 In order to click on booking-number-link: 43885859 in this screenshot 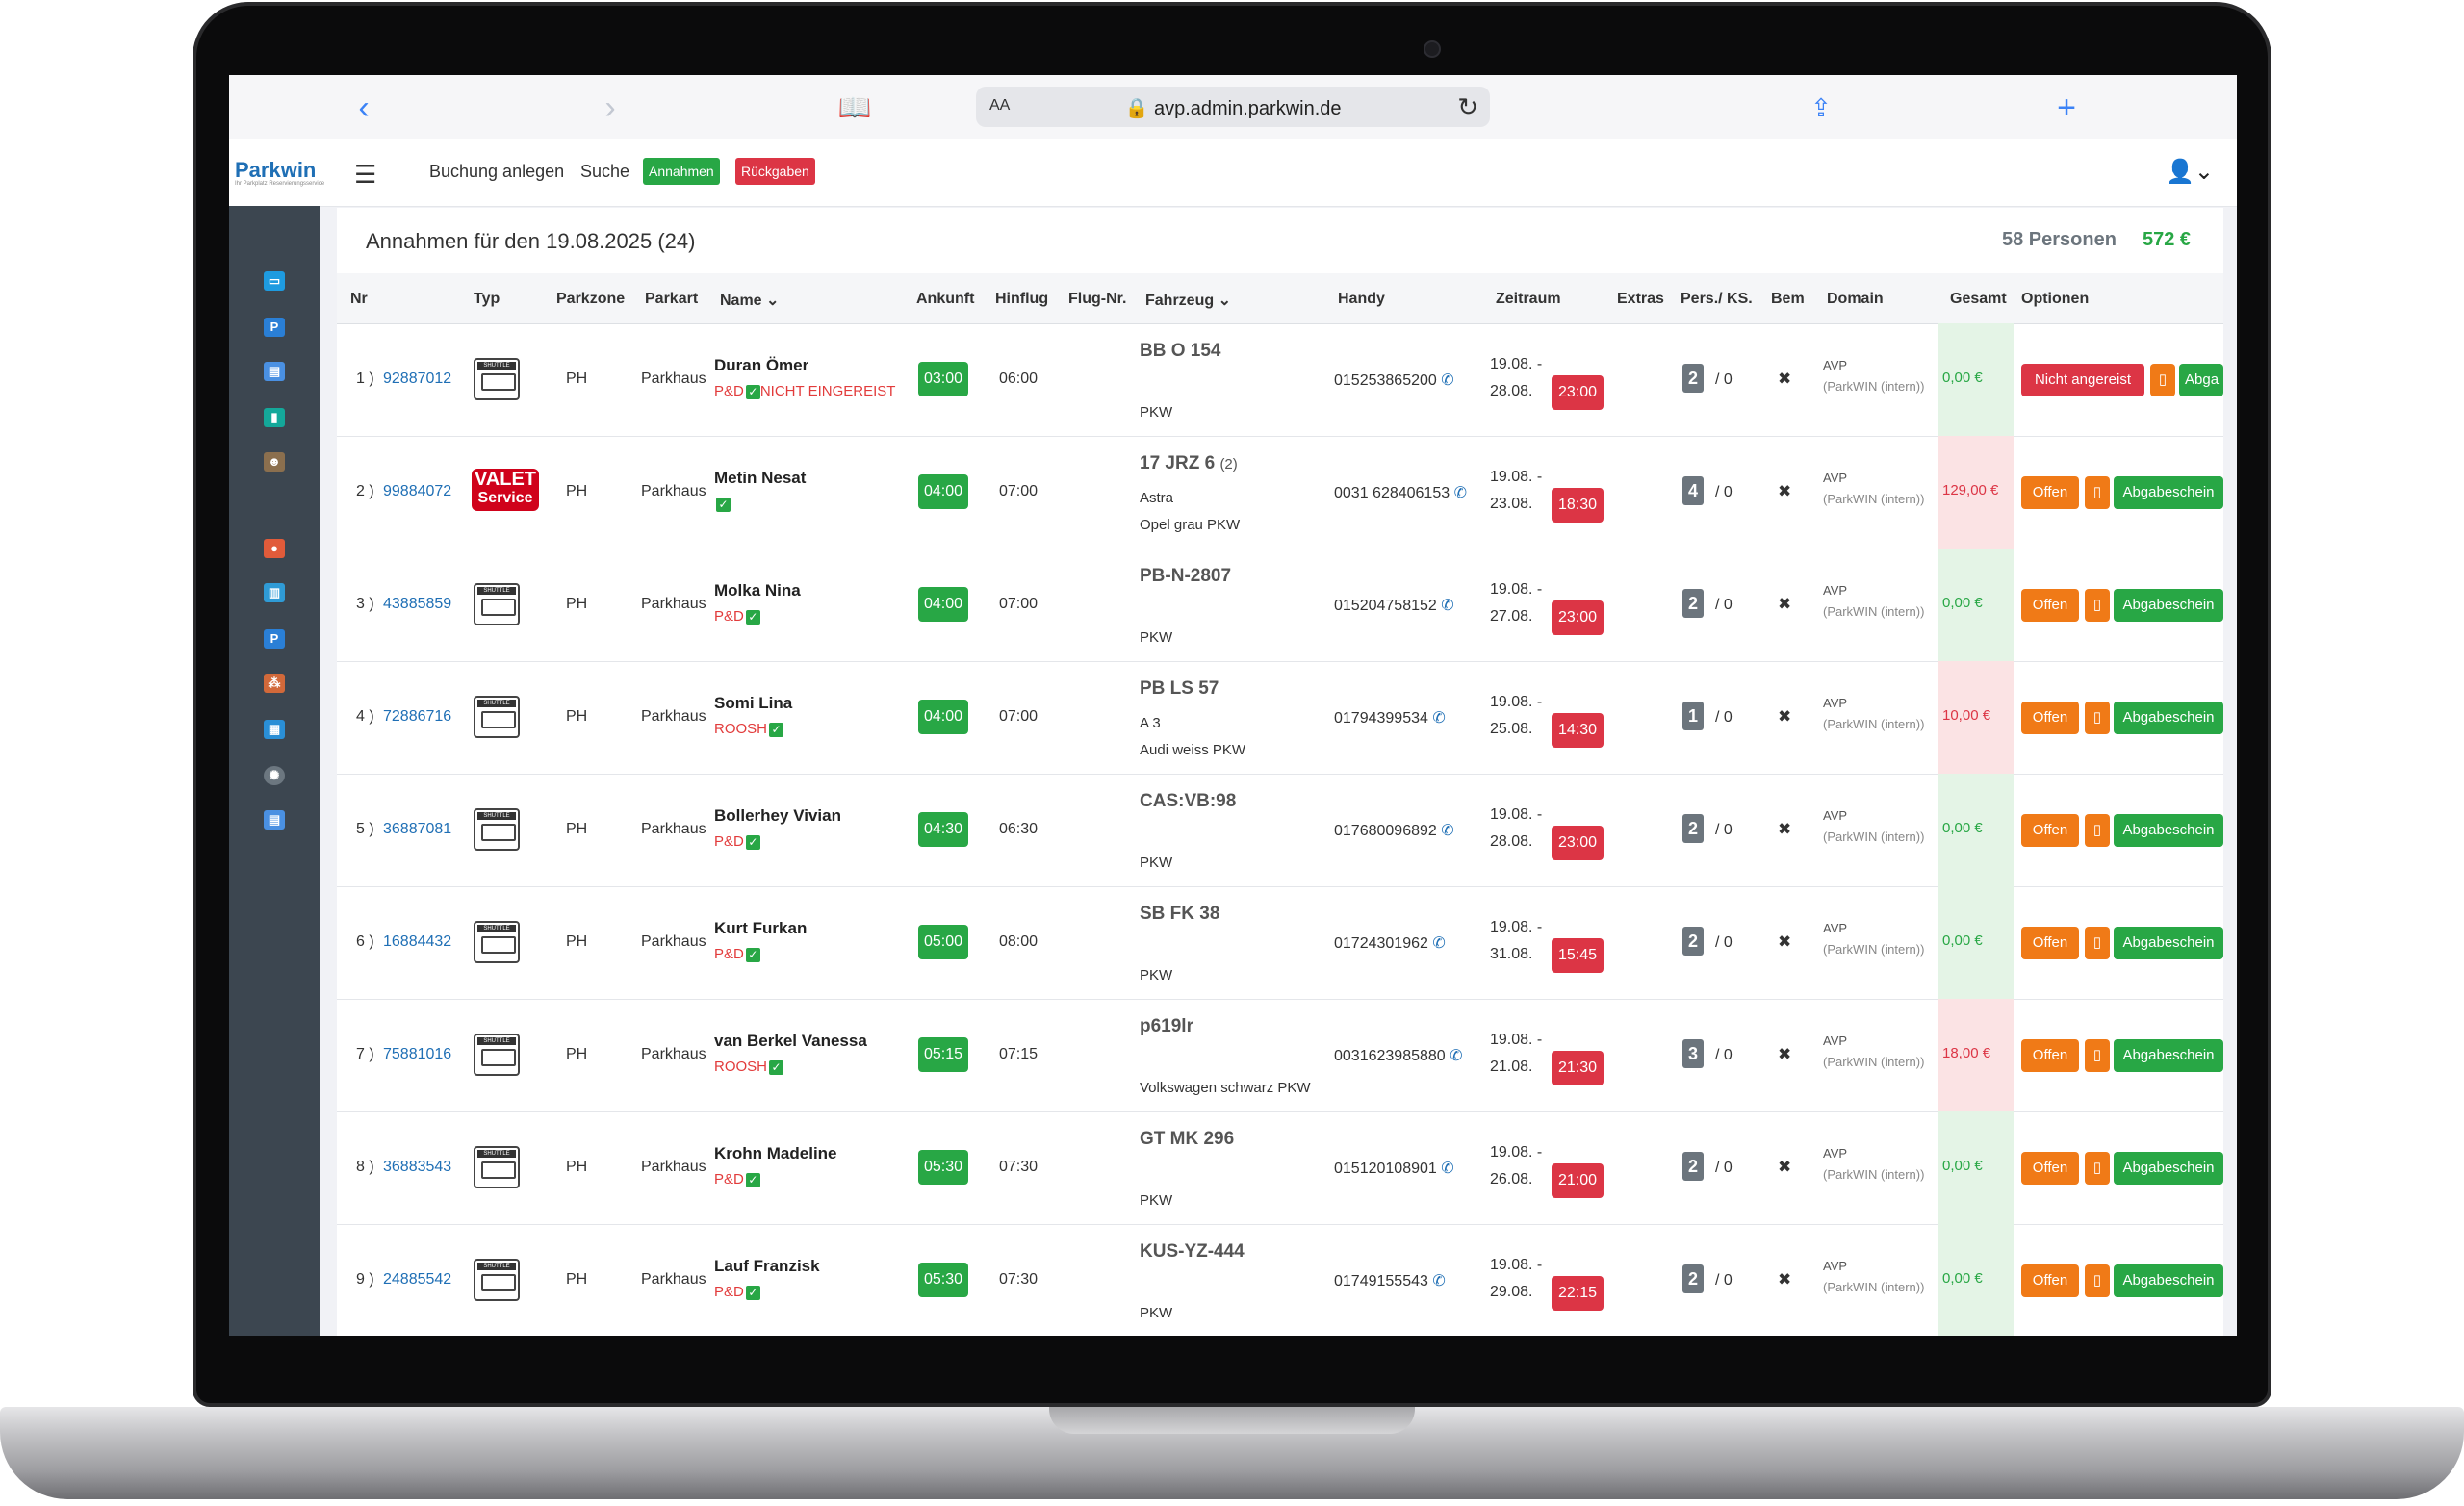, I will do `click(417, 604)`.